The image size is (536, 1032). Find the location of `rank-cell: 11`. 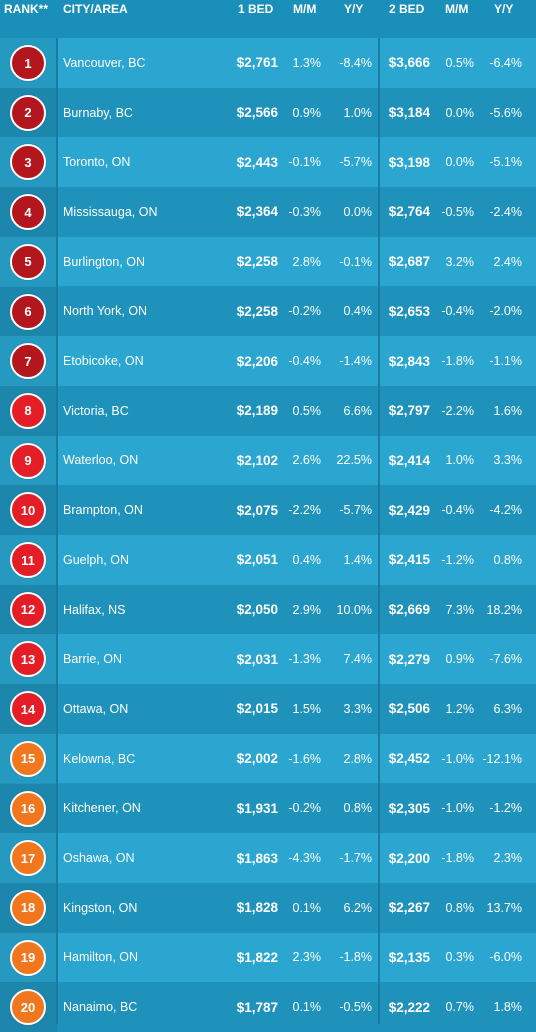

rank-cell: 11 is located at coordinates (28, 560).